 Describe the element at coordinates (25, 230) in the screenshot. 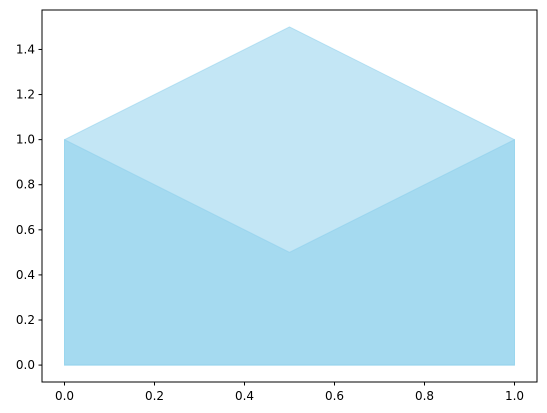

I see `y-tick-label: 0.6` at that location.